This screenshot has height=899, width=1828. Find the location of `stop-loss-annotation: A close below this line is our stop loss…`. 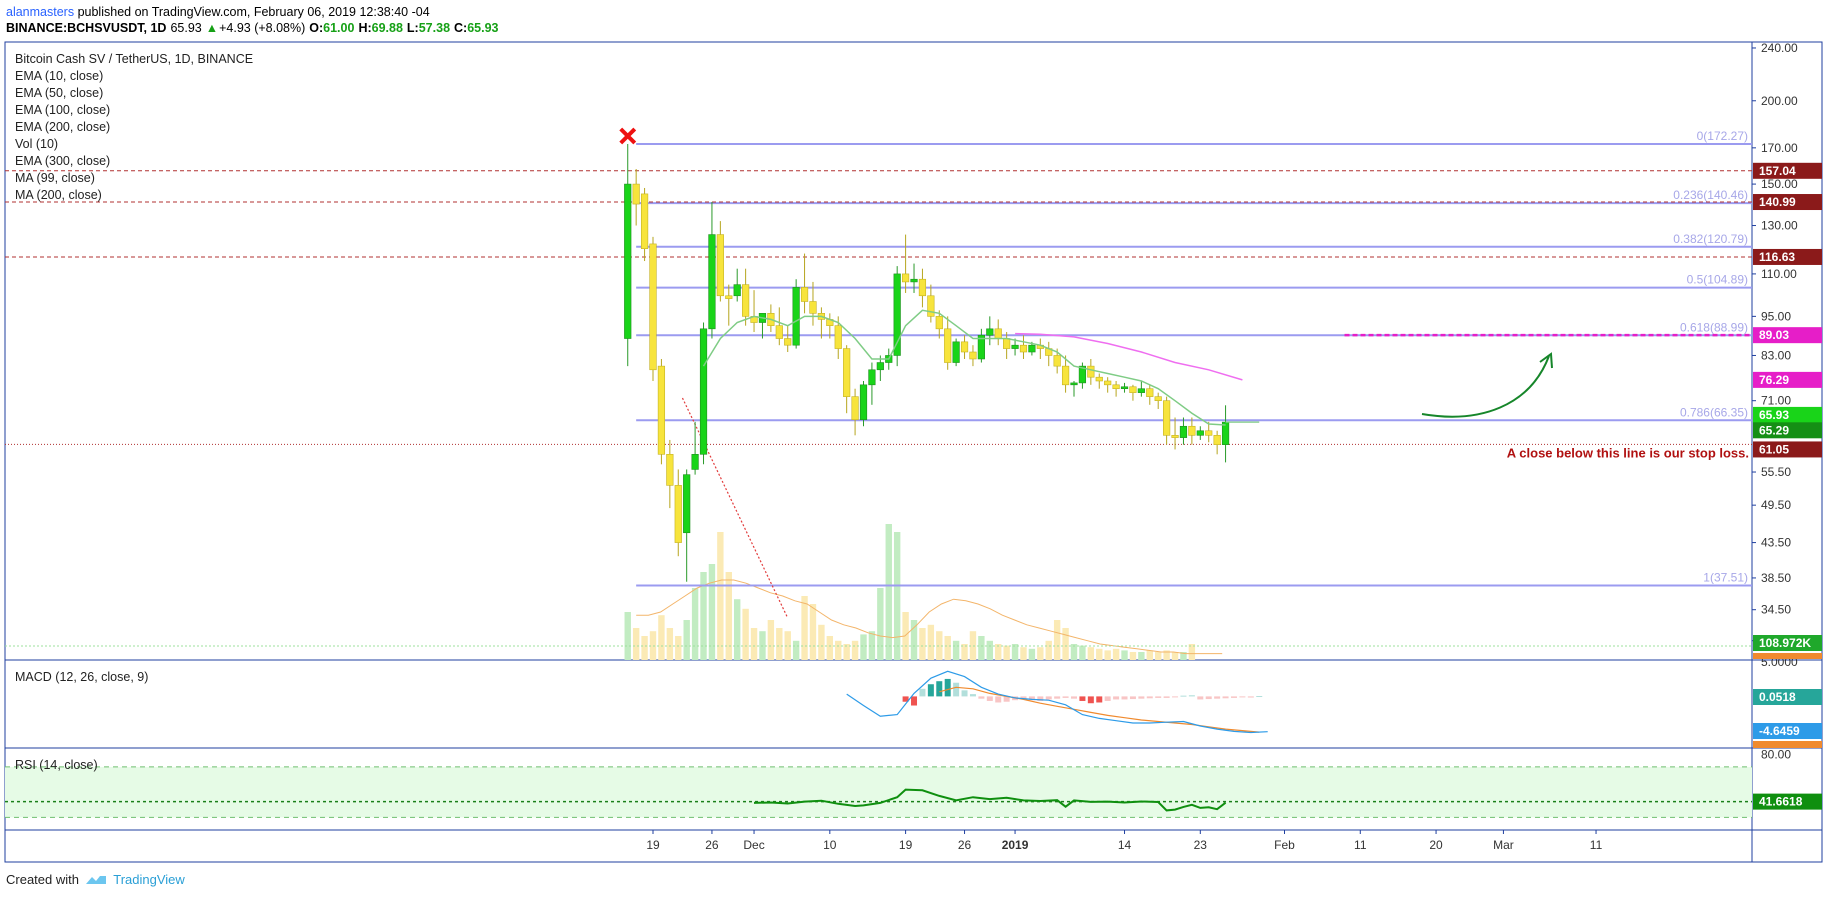

stop-loss-annotation: A close below this line is our stop loss… is located at coordinates (1628, 452).